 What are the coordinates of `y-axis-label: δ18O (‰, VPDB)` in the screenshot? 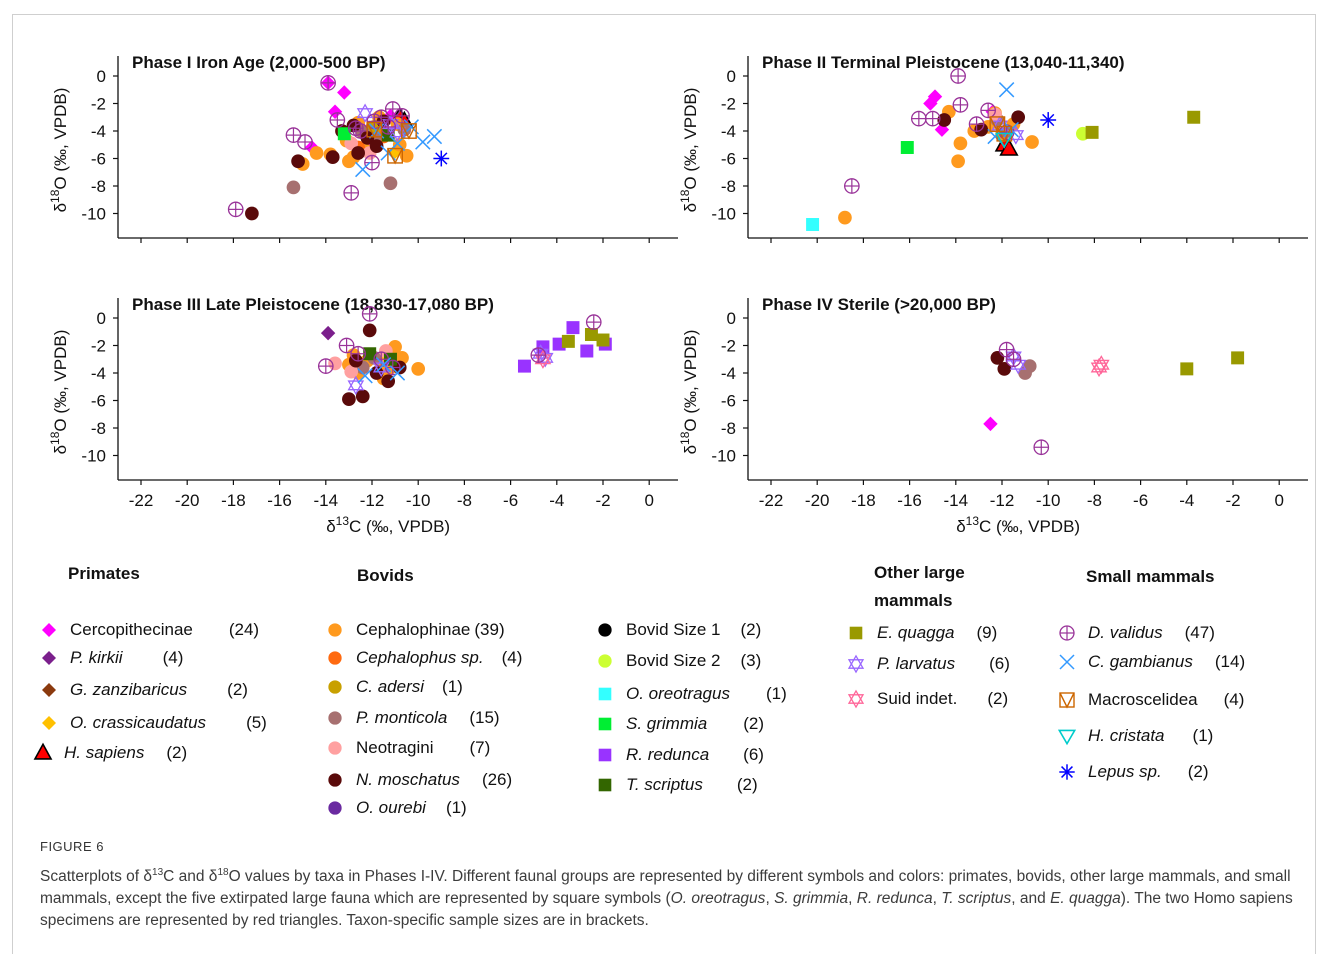 It's located at (59, 150).